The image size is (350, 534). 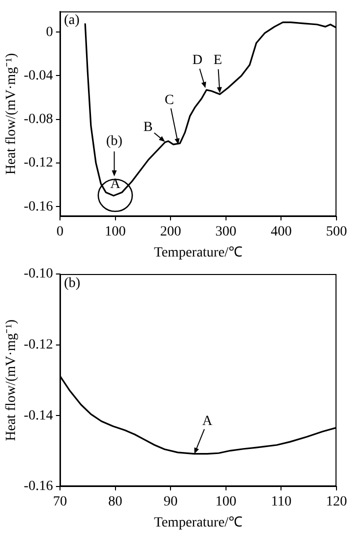 I want to click on x-tick-label: 90, so click(x=171, y=502).